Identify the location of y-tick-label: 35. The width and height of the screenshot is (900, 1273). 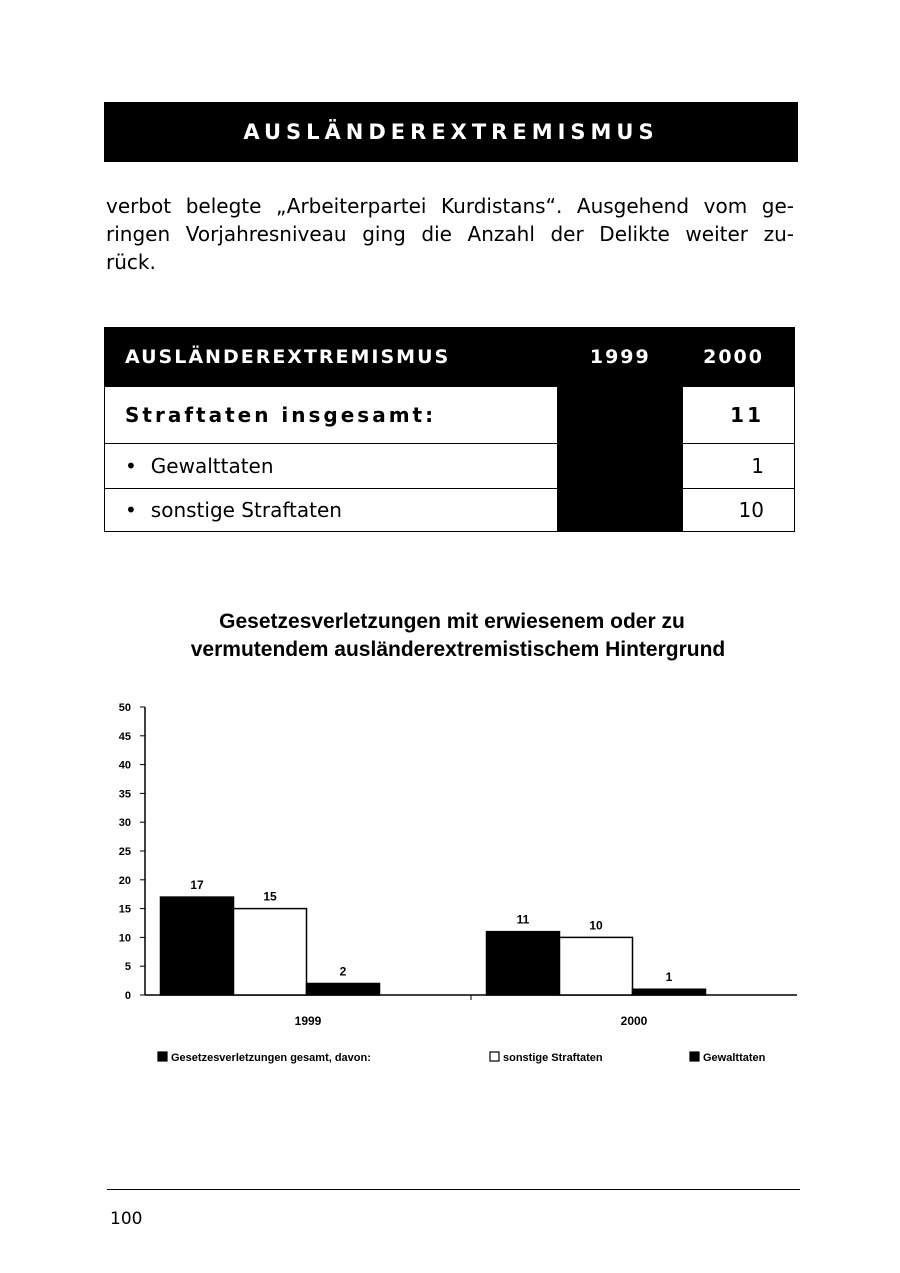
(125, 794).